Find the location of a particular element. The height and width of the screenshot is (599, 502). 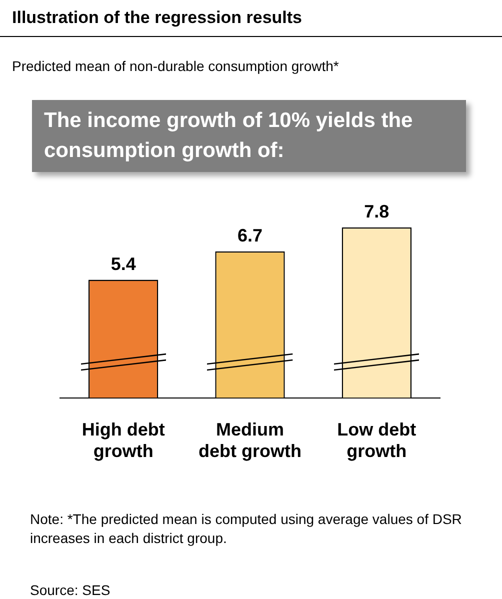

data-label: 6.7 is located at coordinates (250, 235).